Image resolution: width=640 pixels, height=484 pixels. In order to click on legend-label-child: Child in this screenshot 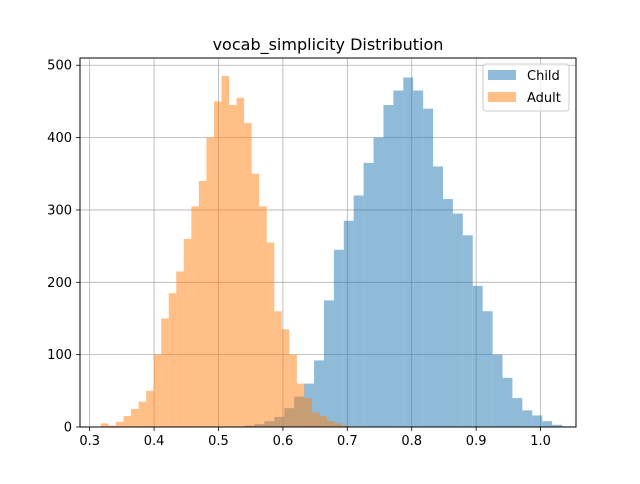, I will do `click(543, 76)`.